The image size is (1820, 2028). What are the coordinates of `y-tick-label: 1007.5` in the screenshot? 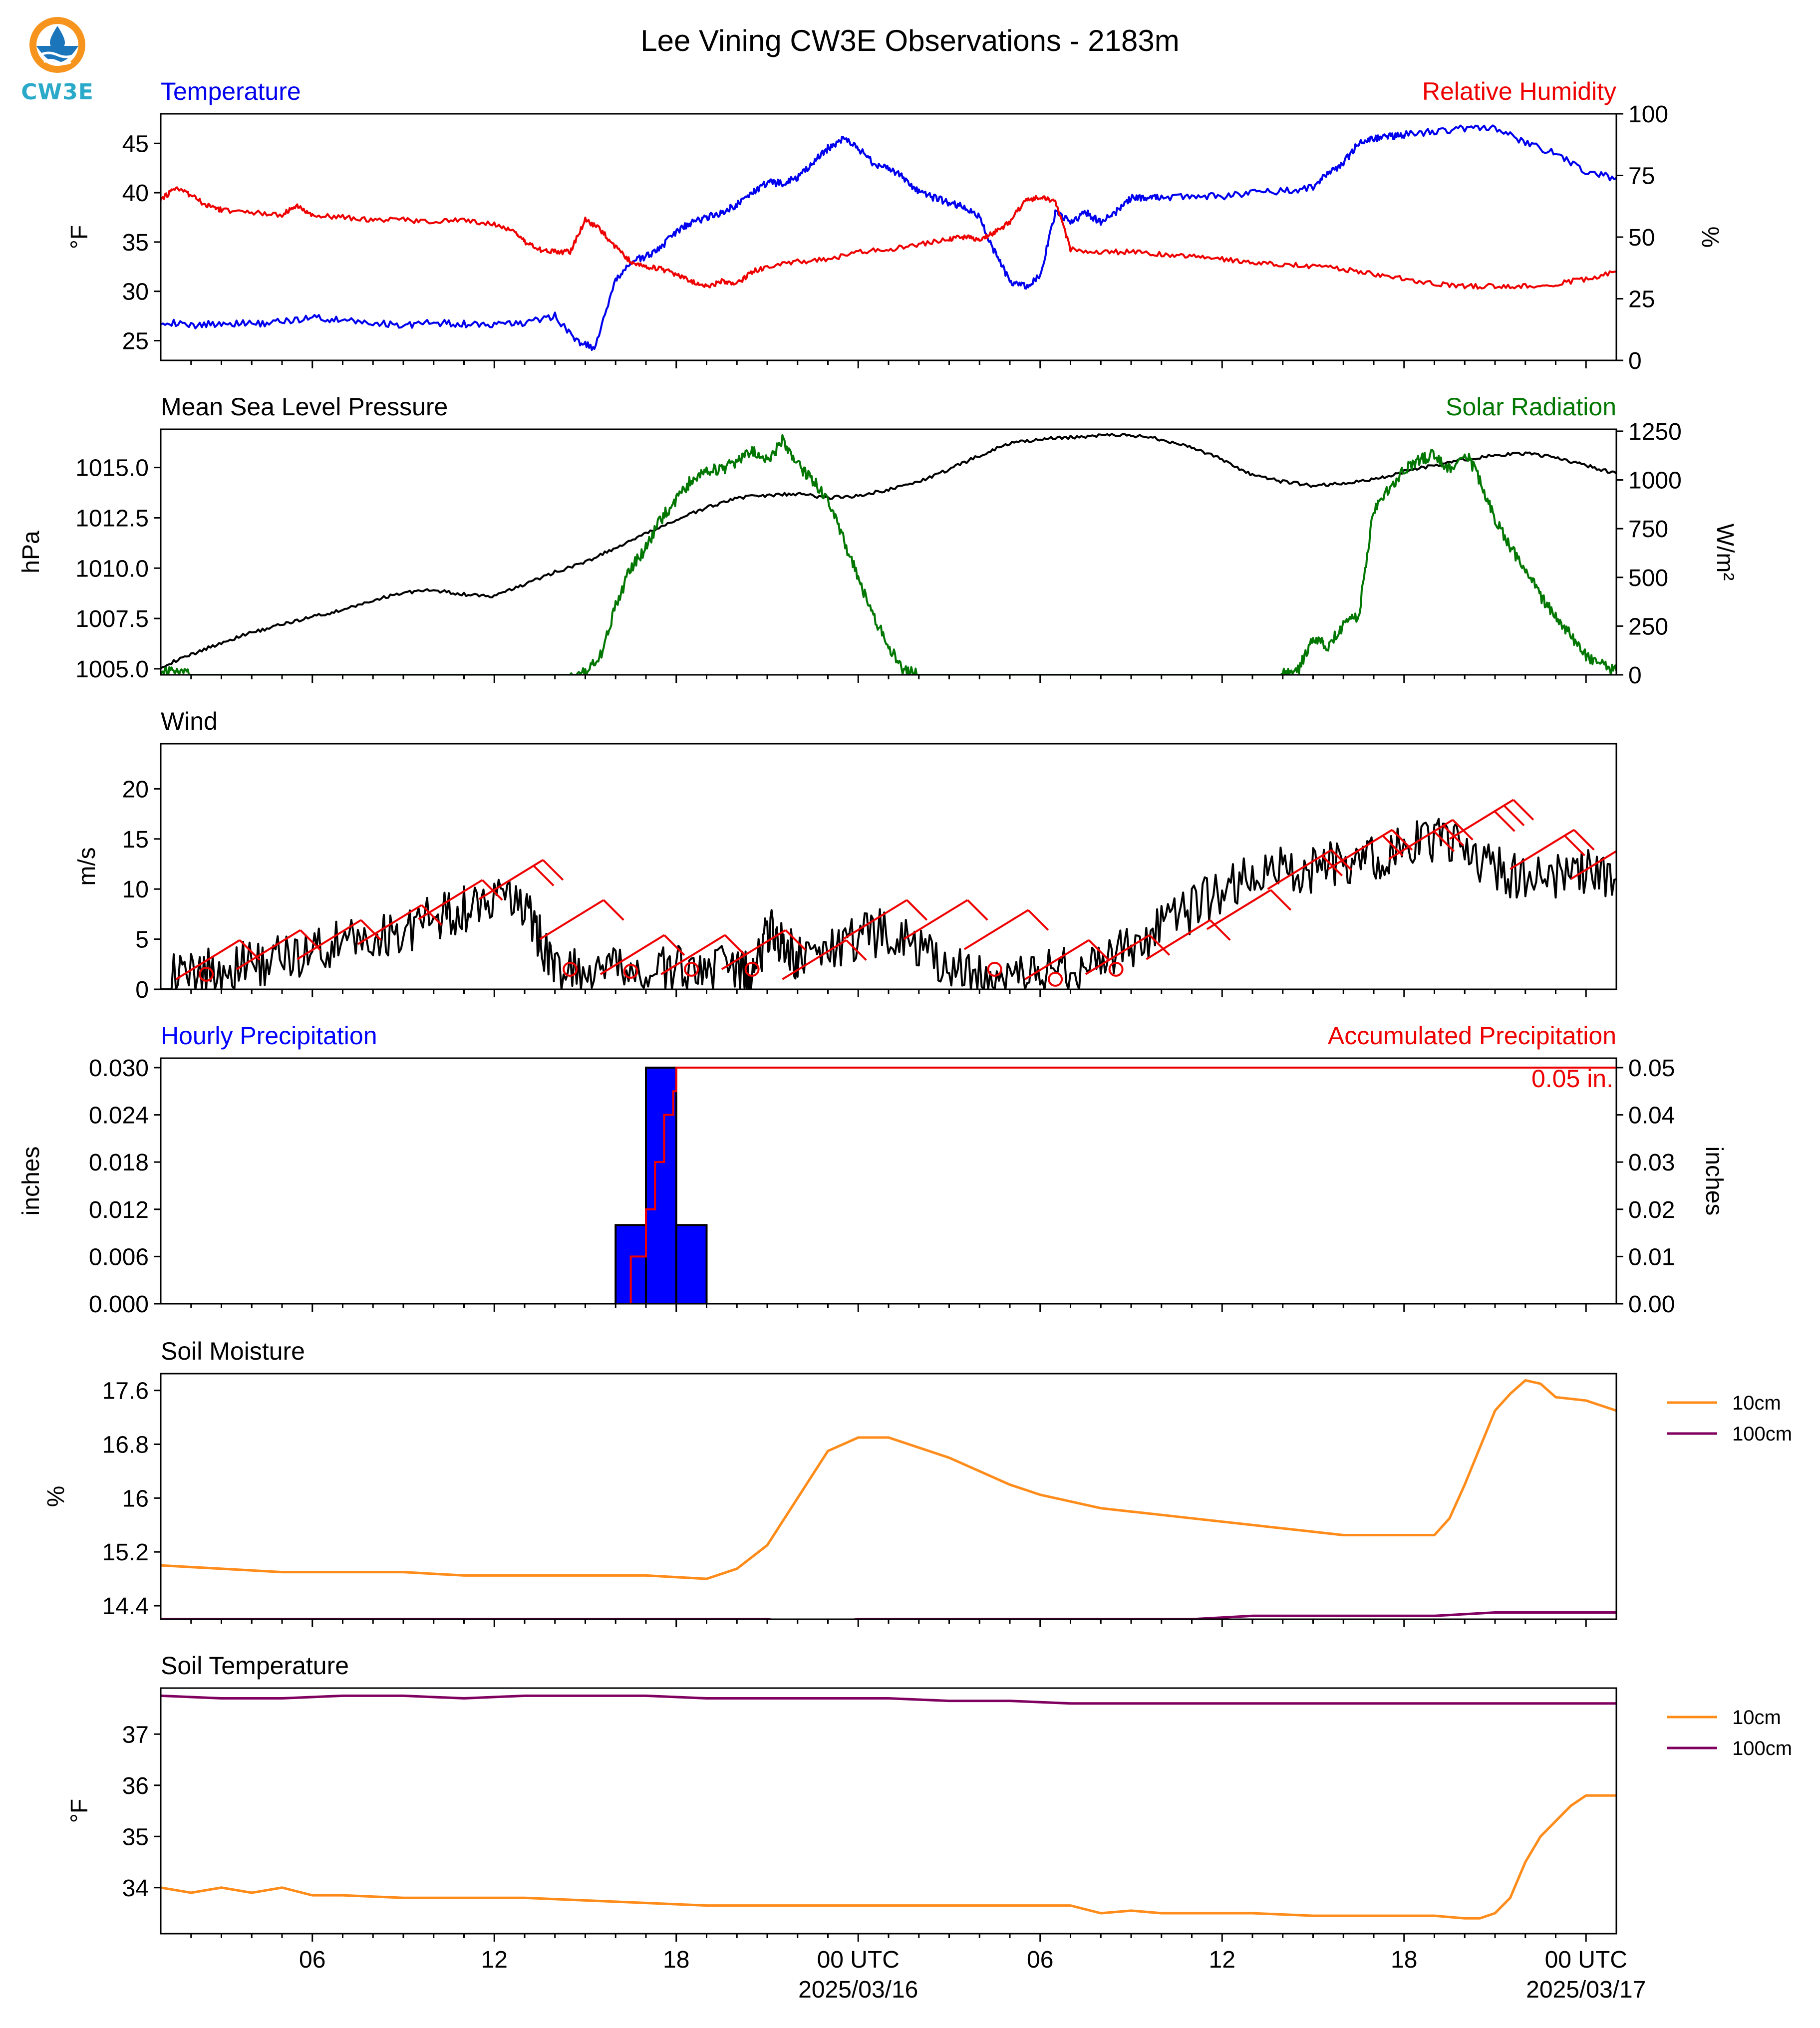 It's located at (112, 619).